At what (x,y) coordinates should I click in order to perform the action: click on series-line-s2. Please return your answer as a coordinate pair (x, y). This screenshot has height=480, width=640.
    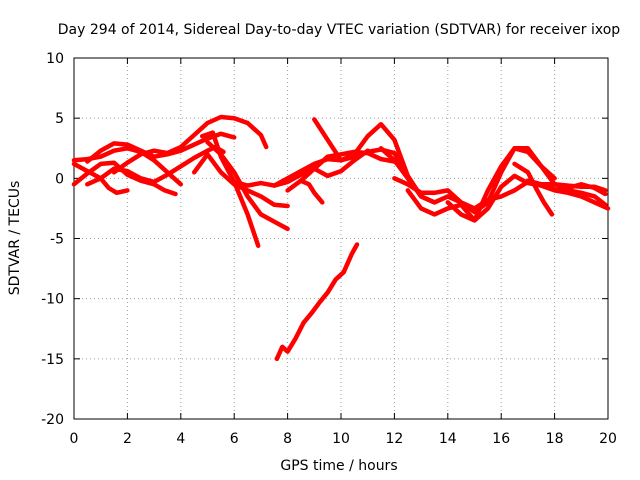
    Looking at the image, I should click on (100, 178).